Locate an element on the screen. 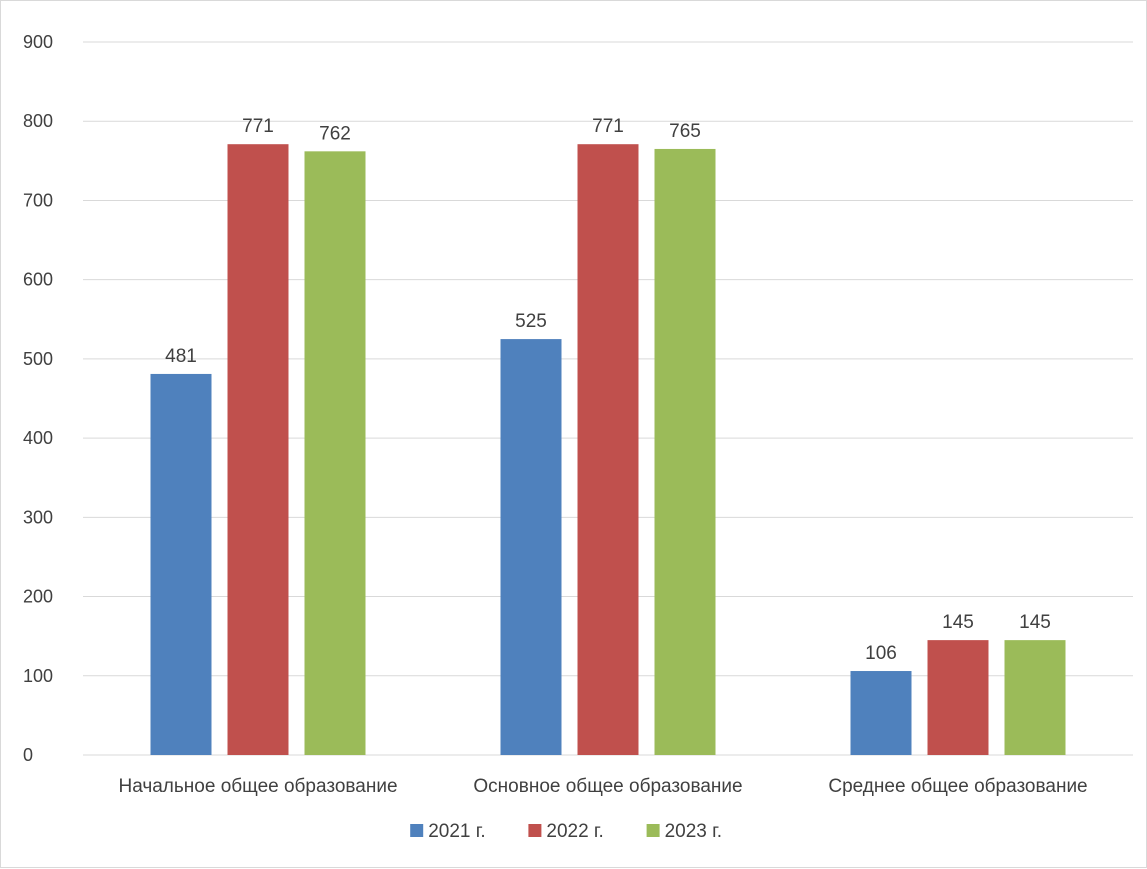 The height and width of the screenshot is (869, 1147). y-tick-label: 0 is located at coordinates (28, 755).